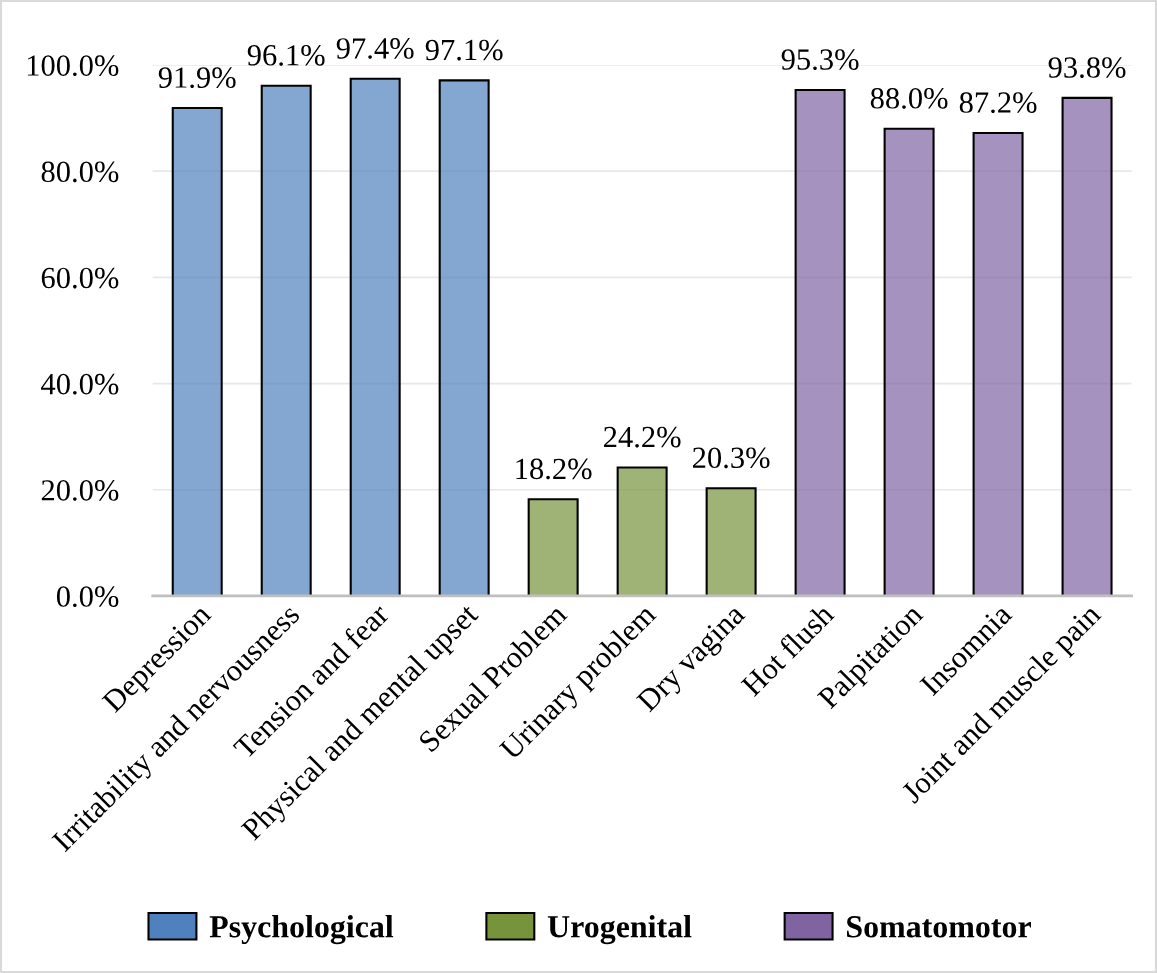 This screenshot has height=973, width=1157. Describe the element at coordinates (619, 930) in the screenshot. I see `legend-label: Urogenital` at that location.